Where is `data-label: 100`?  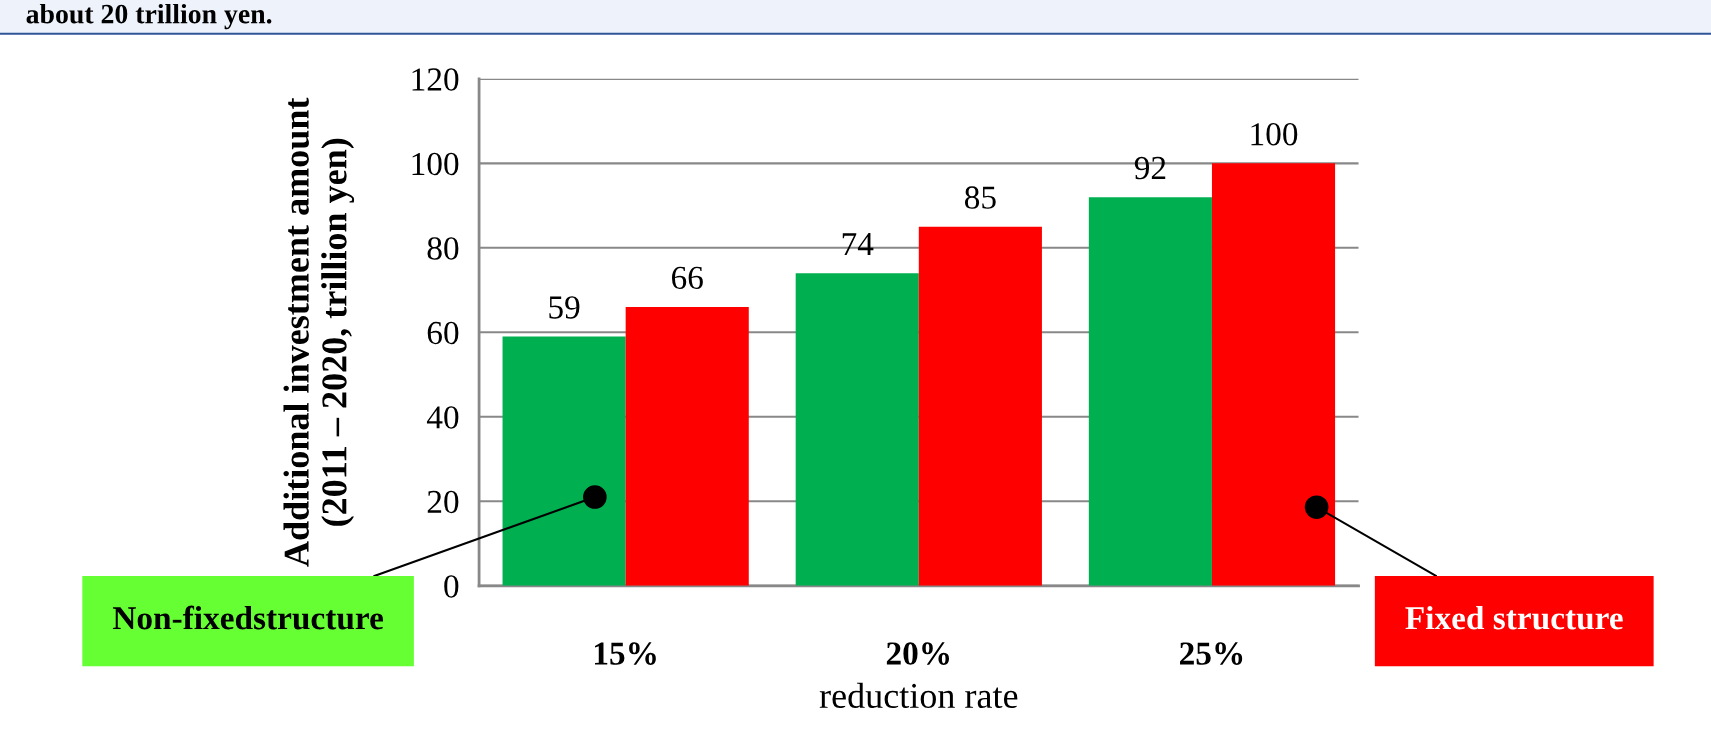
data-label: 100 is located at coordinates (1274, 134).